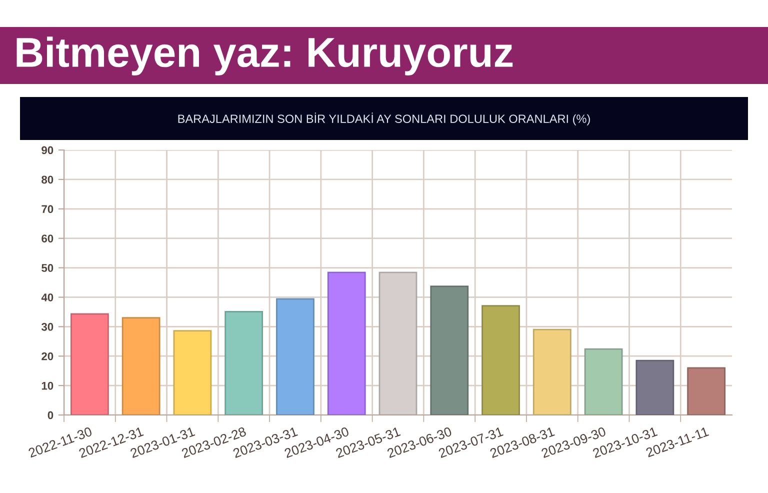 The image size is (768, 493). I want to click on y-tick-label: 0, so click(51, 415).